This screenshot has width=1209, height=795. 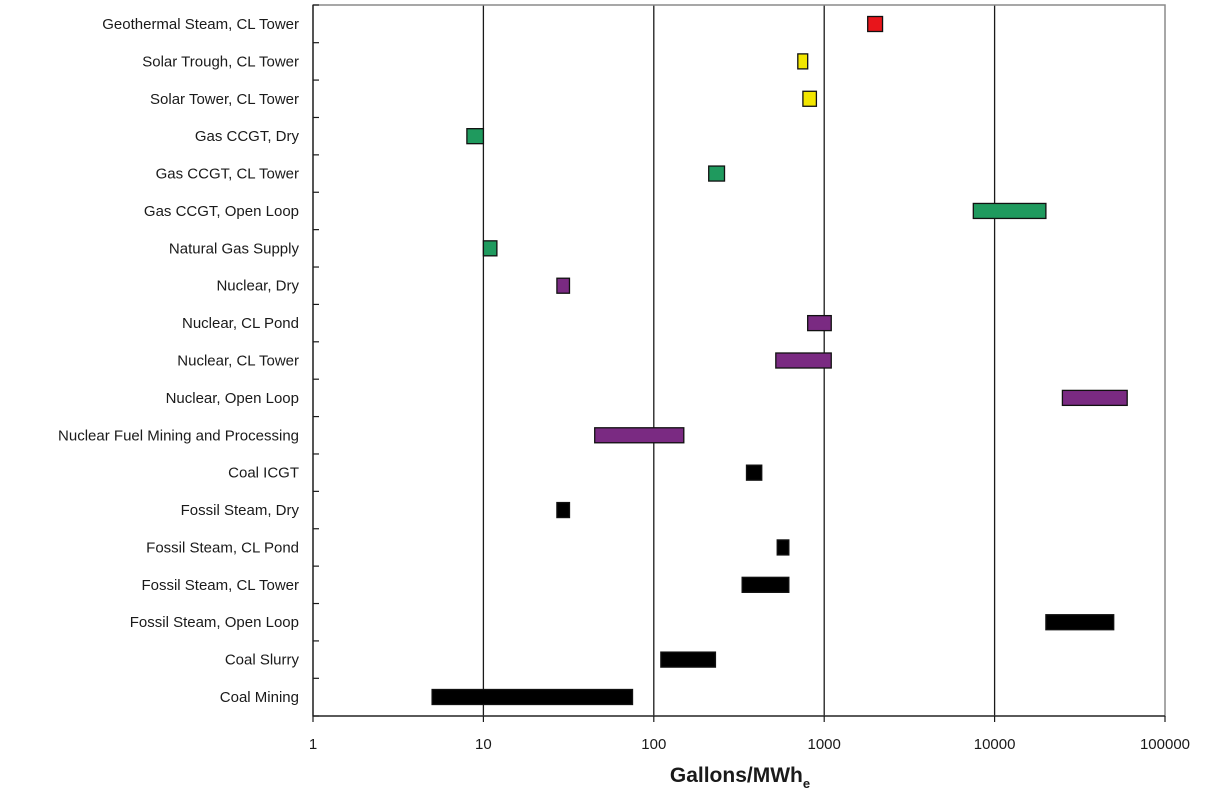 What do you see at coordinates (240, 510) in the screenshot?
I see `category-label: Fossil Steam, Dry` at bounding box center [240, 510].